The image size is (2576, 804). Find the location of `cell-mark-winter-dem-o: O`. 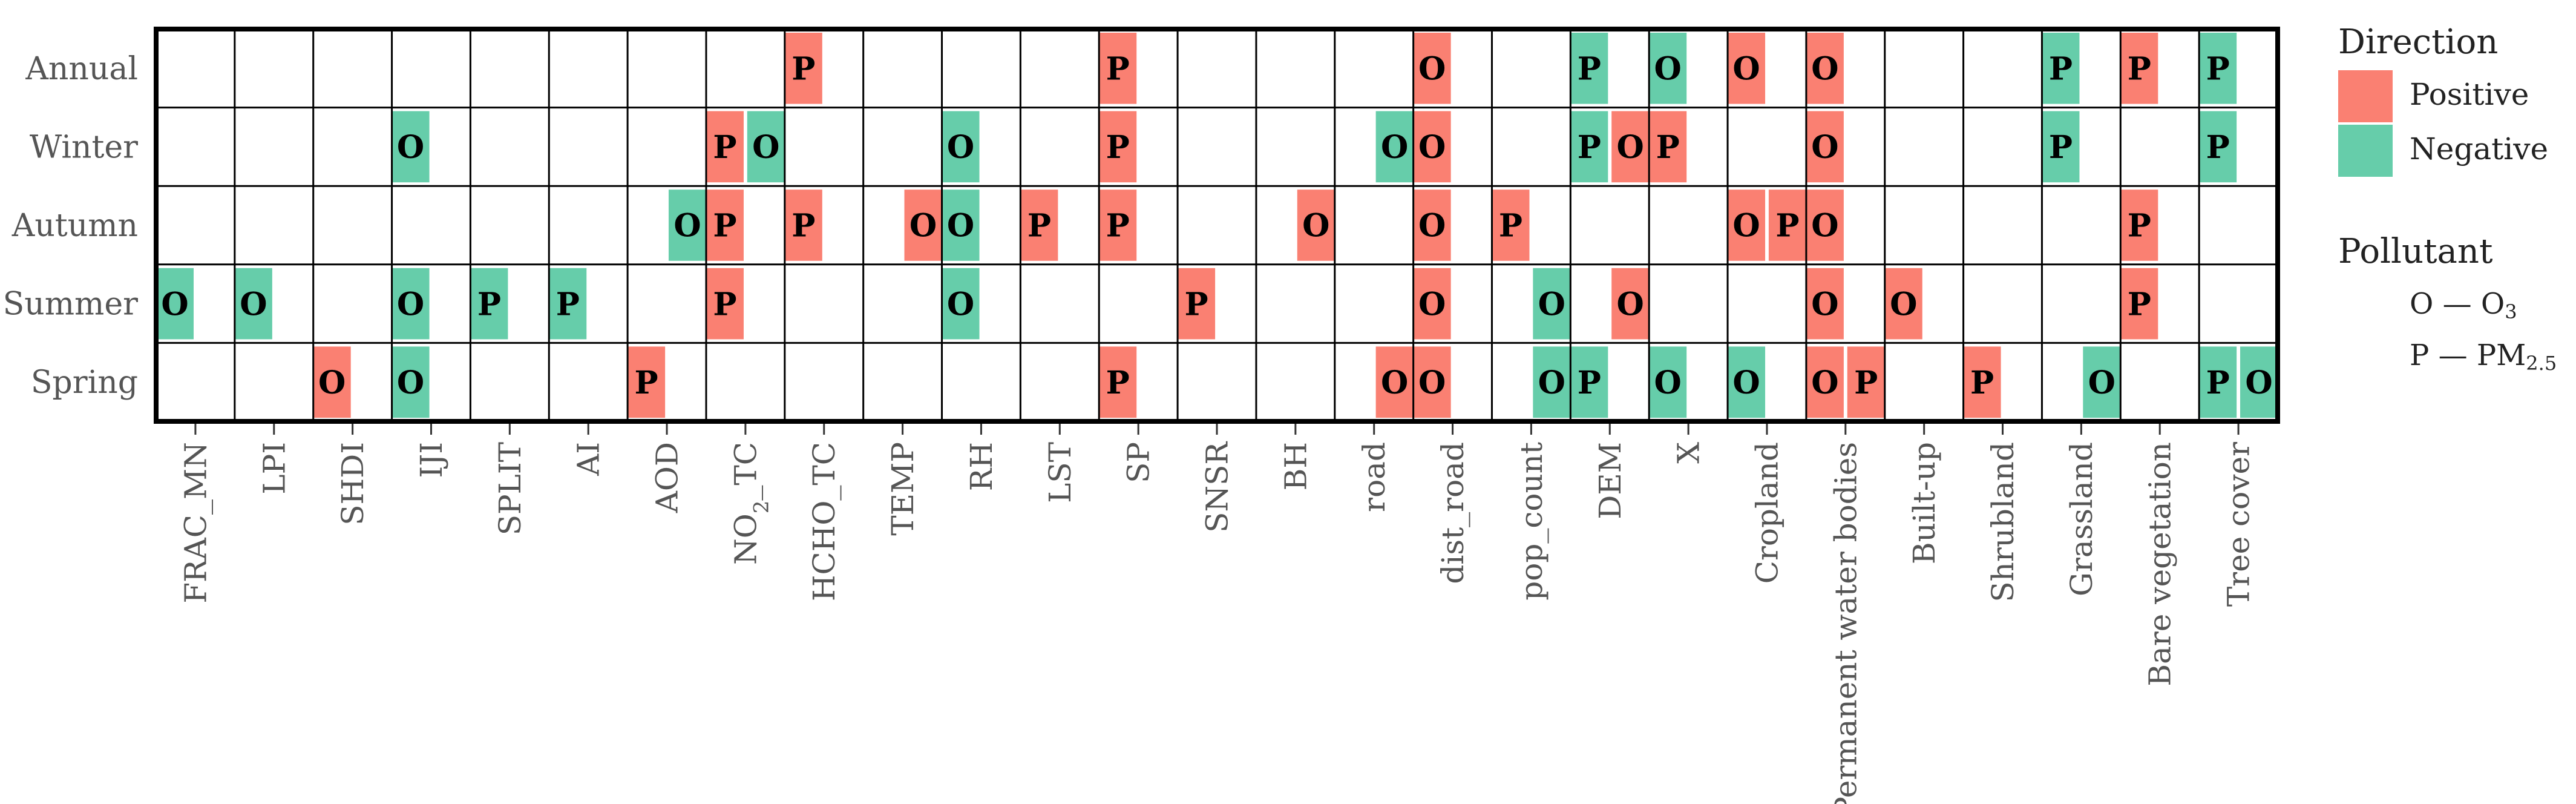

cell-mark-winter-dem-o: O is located at coordinates (1630, 147).